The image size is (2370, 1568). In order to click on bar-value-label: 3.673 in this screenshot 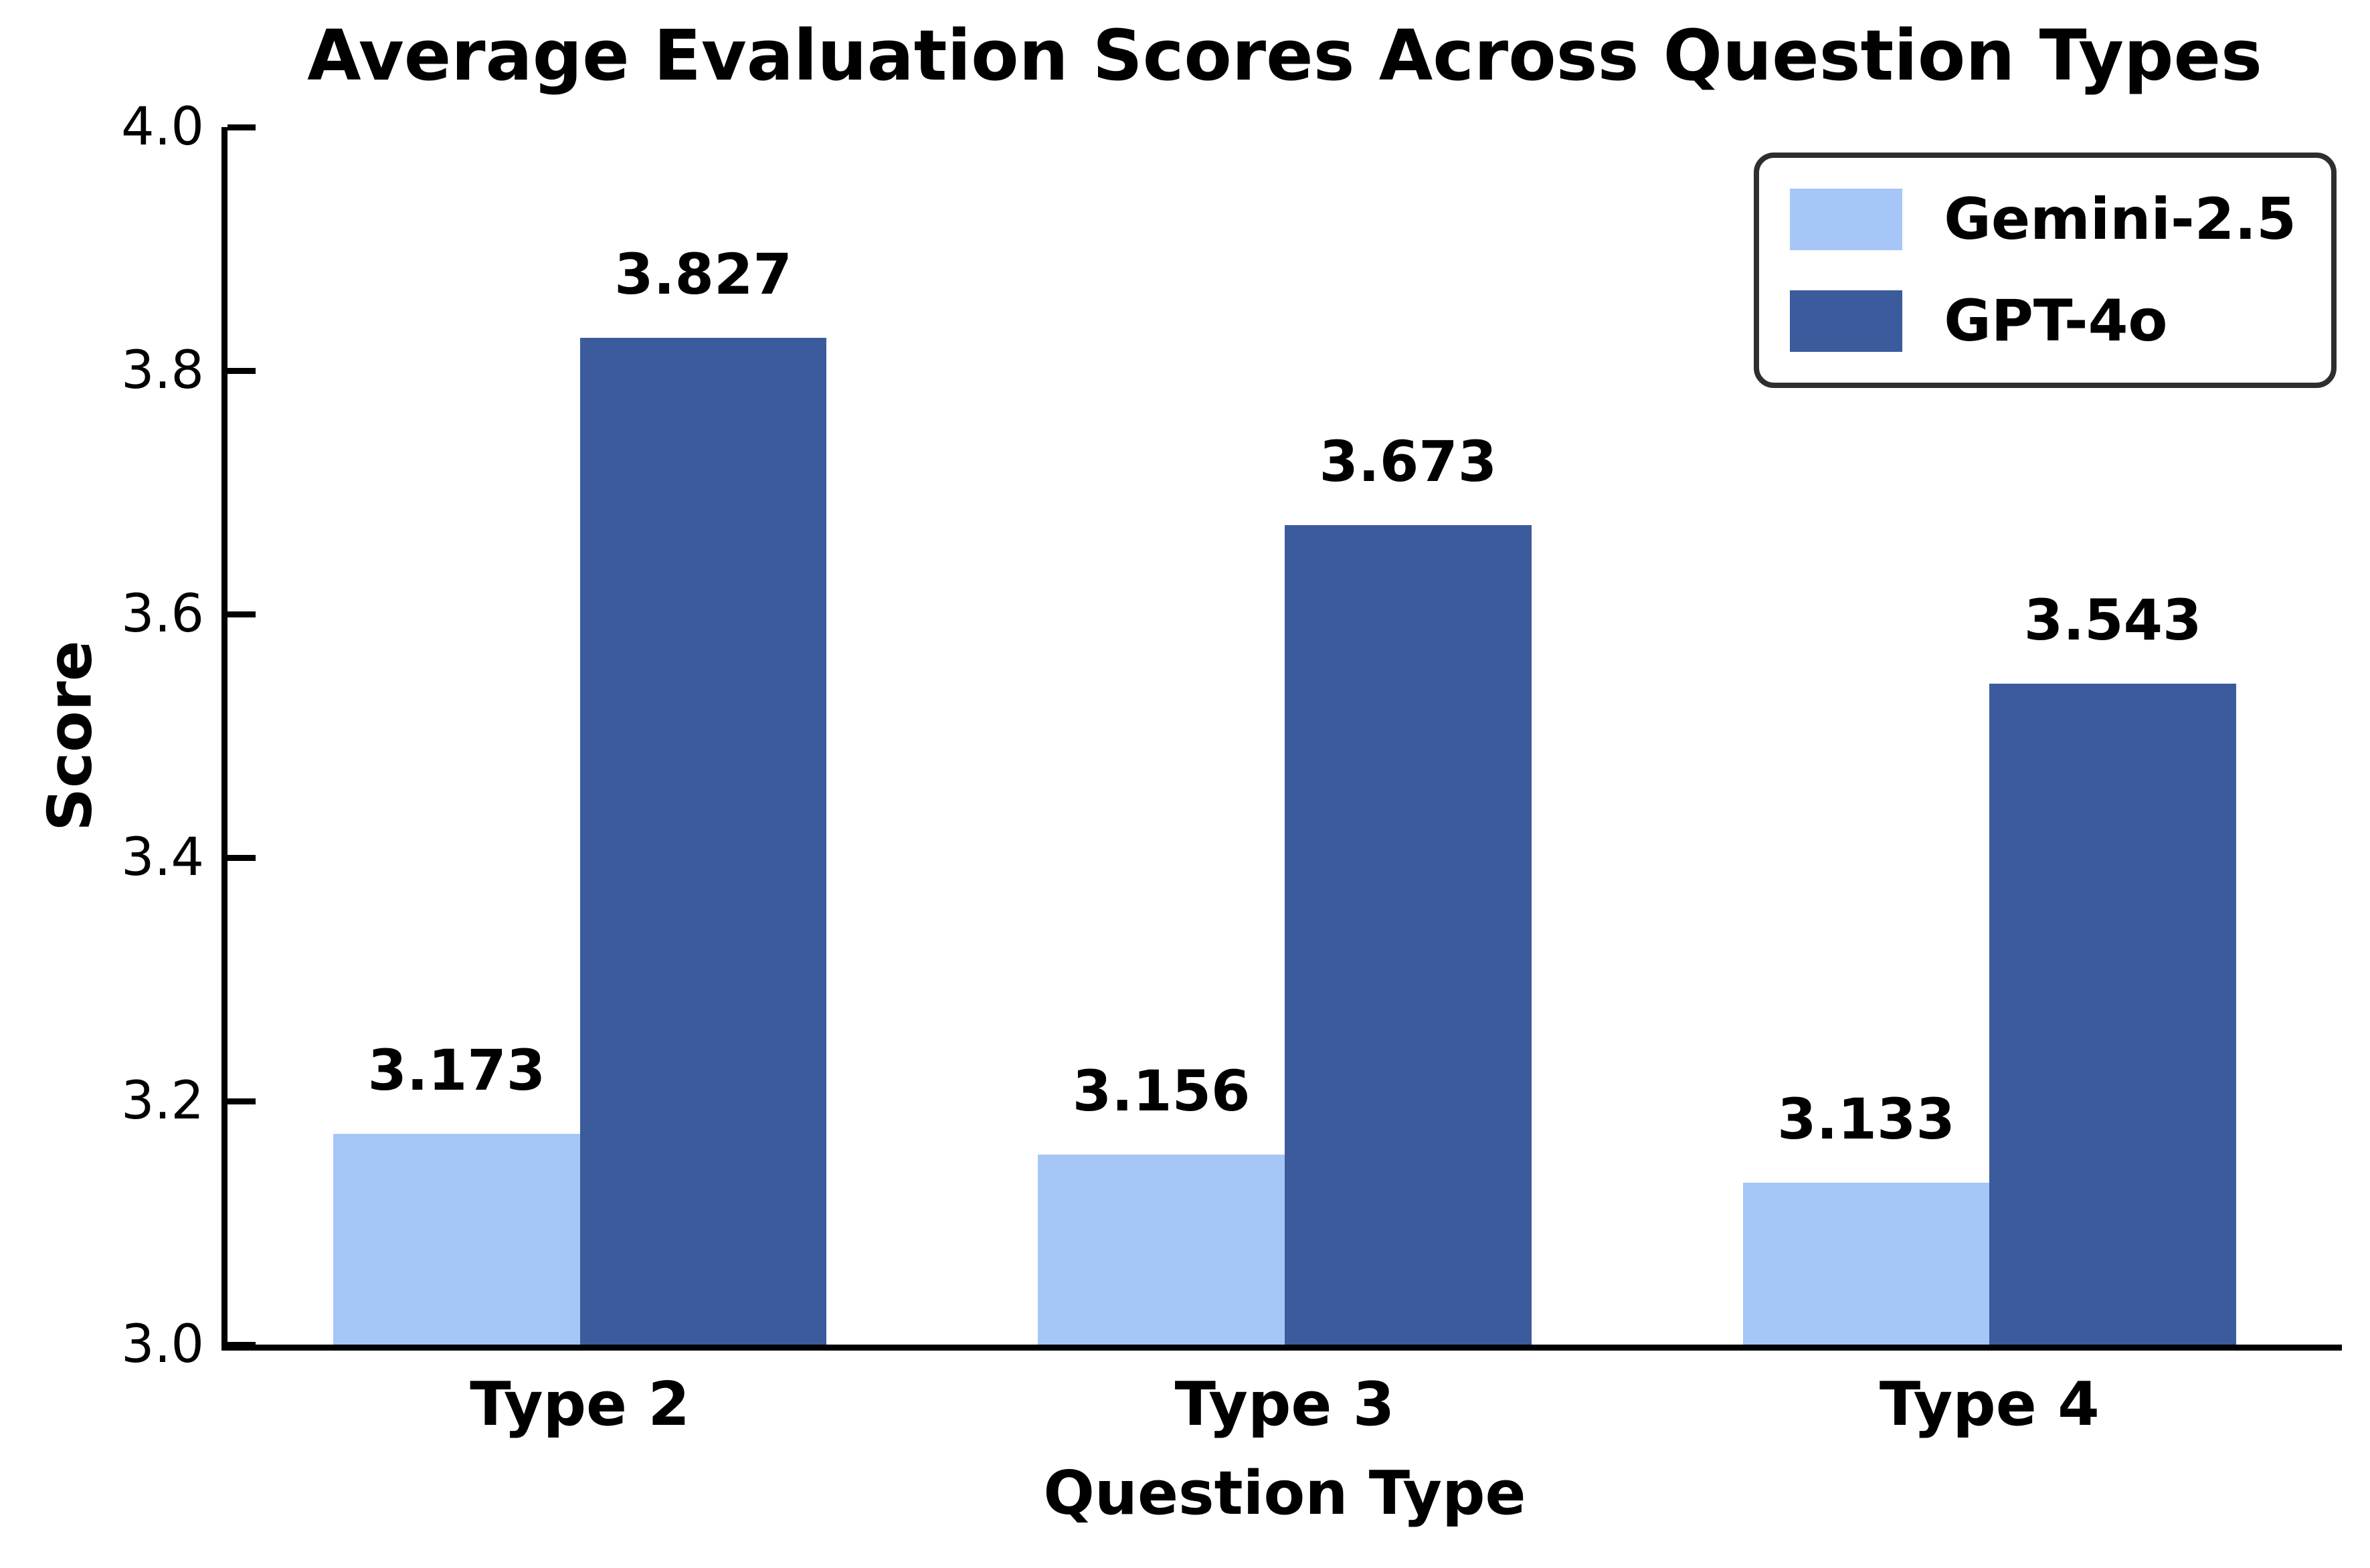, I will do `click(1408, 462)`.